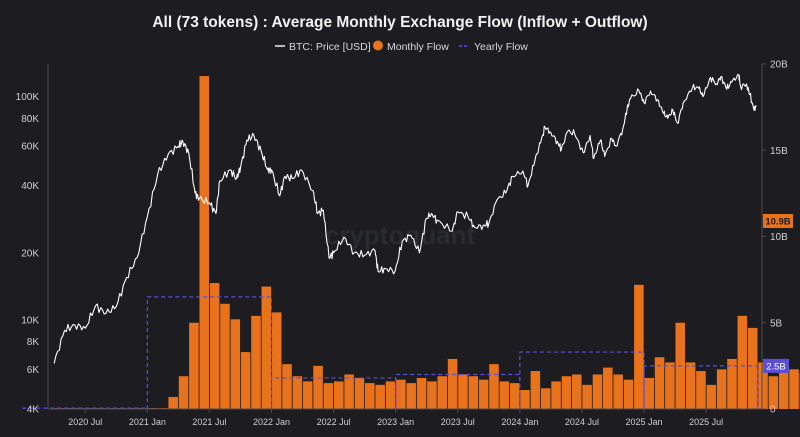 The width and height of the screenshot is (800, 437). Describe the element at coordinates (501, 47) in the screenshot. I see `legend-label-yearly: Yearly Flow` at that location.